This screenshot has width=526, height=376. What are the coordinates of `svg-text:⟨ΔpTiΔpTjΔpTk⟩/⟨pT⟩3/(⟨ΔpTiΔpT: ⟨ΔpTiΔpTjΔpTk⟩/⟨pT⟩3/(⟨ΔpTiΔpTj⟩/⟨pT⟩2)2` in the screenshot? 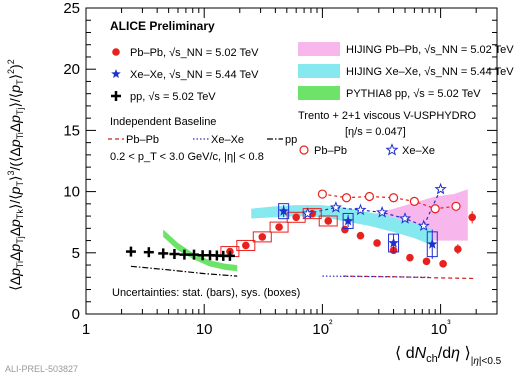 It's located at (15, 175).